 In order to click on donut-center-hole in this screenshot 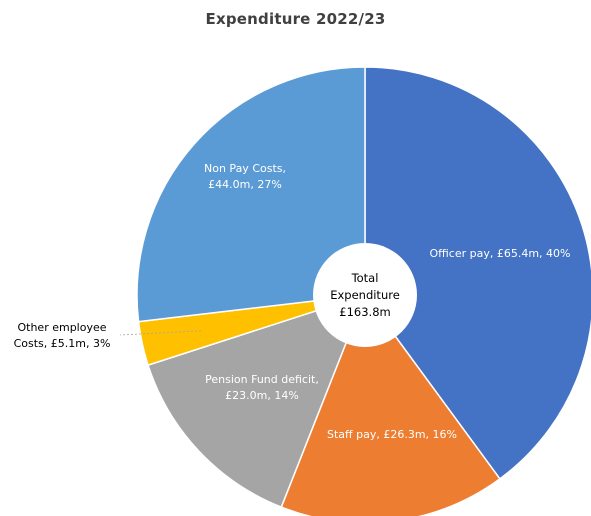, I will do `click(365, 295)`.